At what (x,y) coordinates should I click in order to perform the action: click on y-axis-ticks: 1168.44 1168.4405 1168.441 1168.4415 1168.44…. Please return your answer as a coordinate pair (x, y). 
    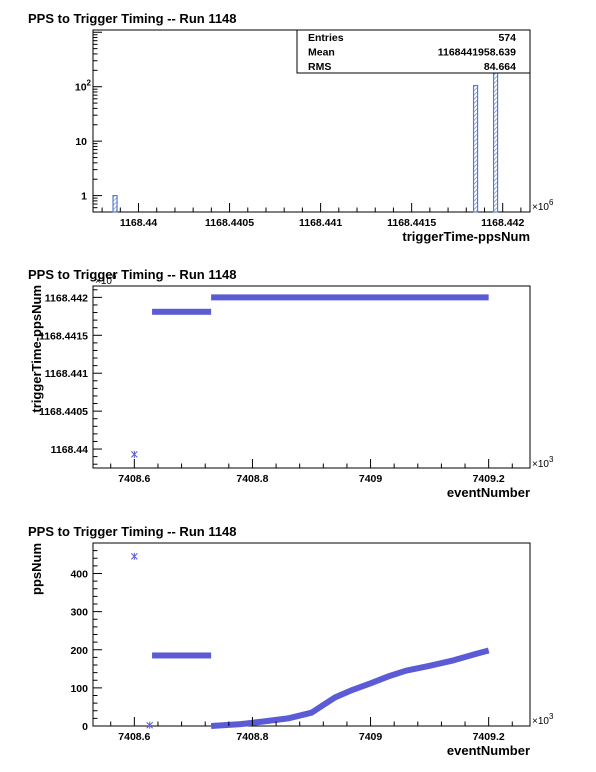
    Looking at the image, I should click on (70, 377).